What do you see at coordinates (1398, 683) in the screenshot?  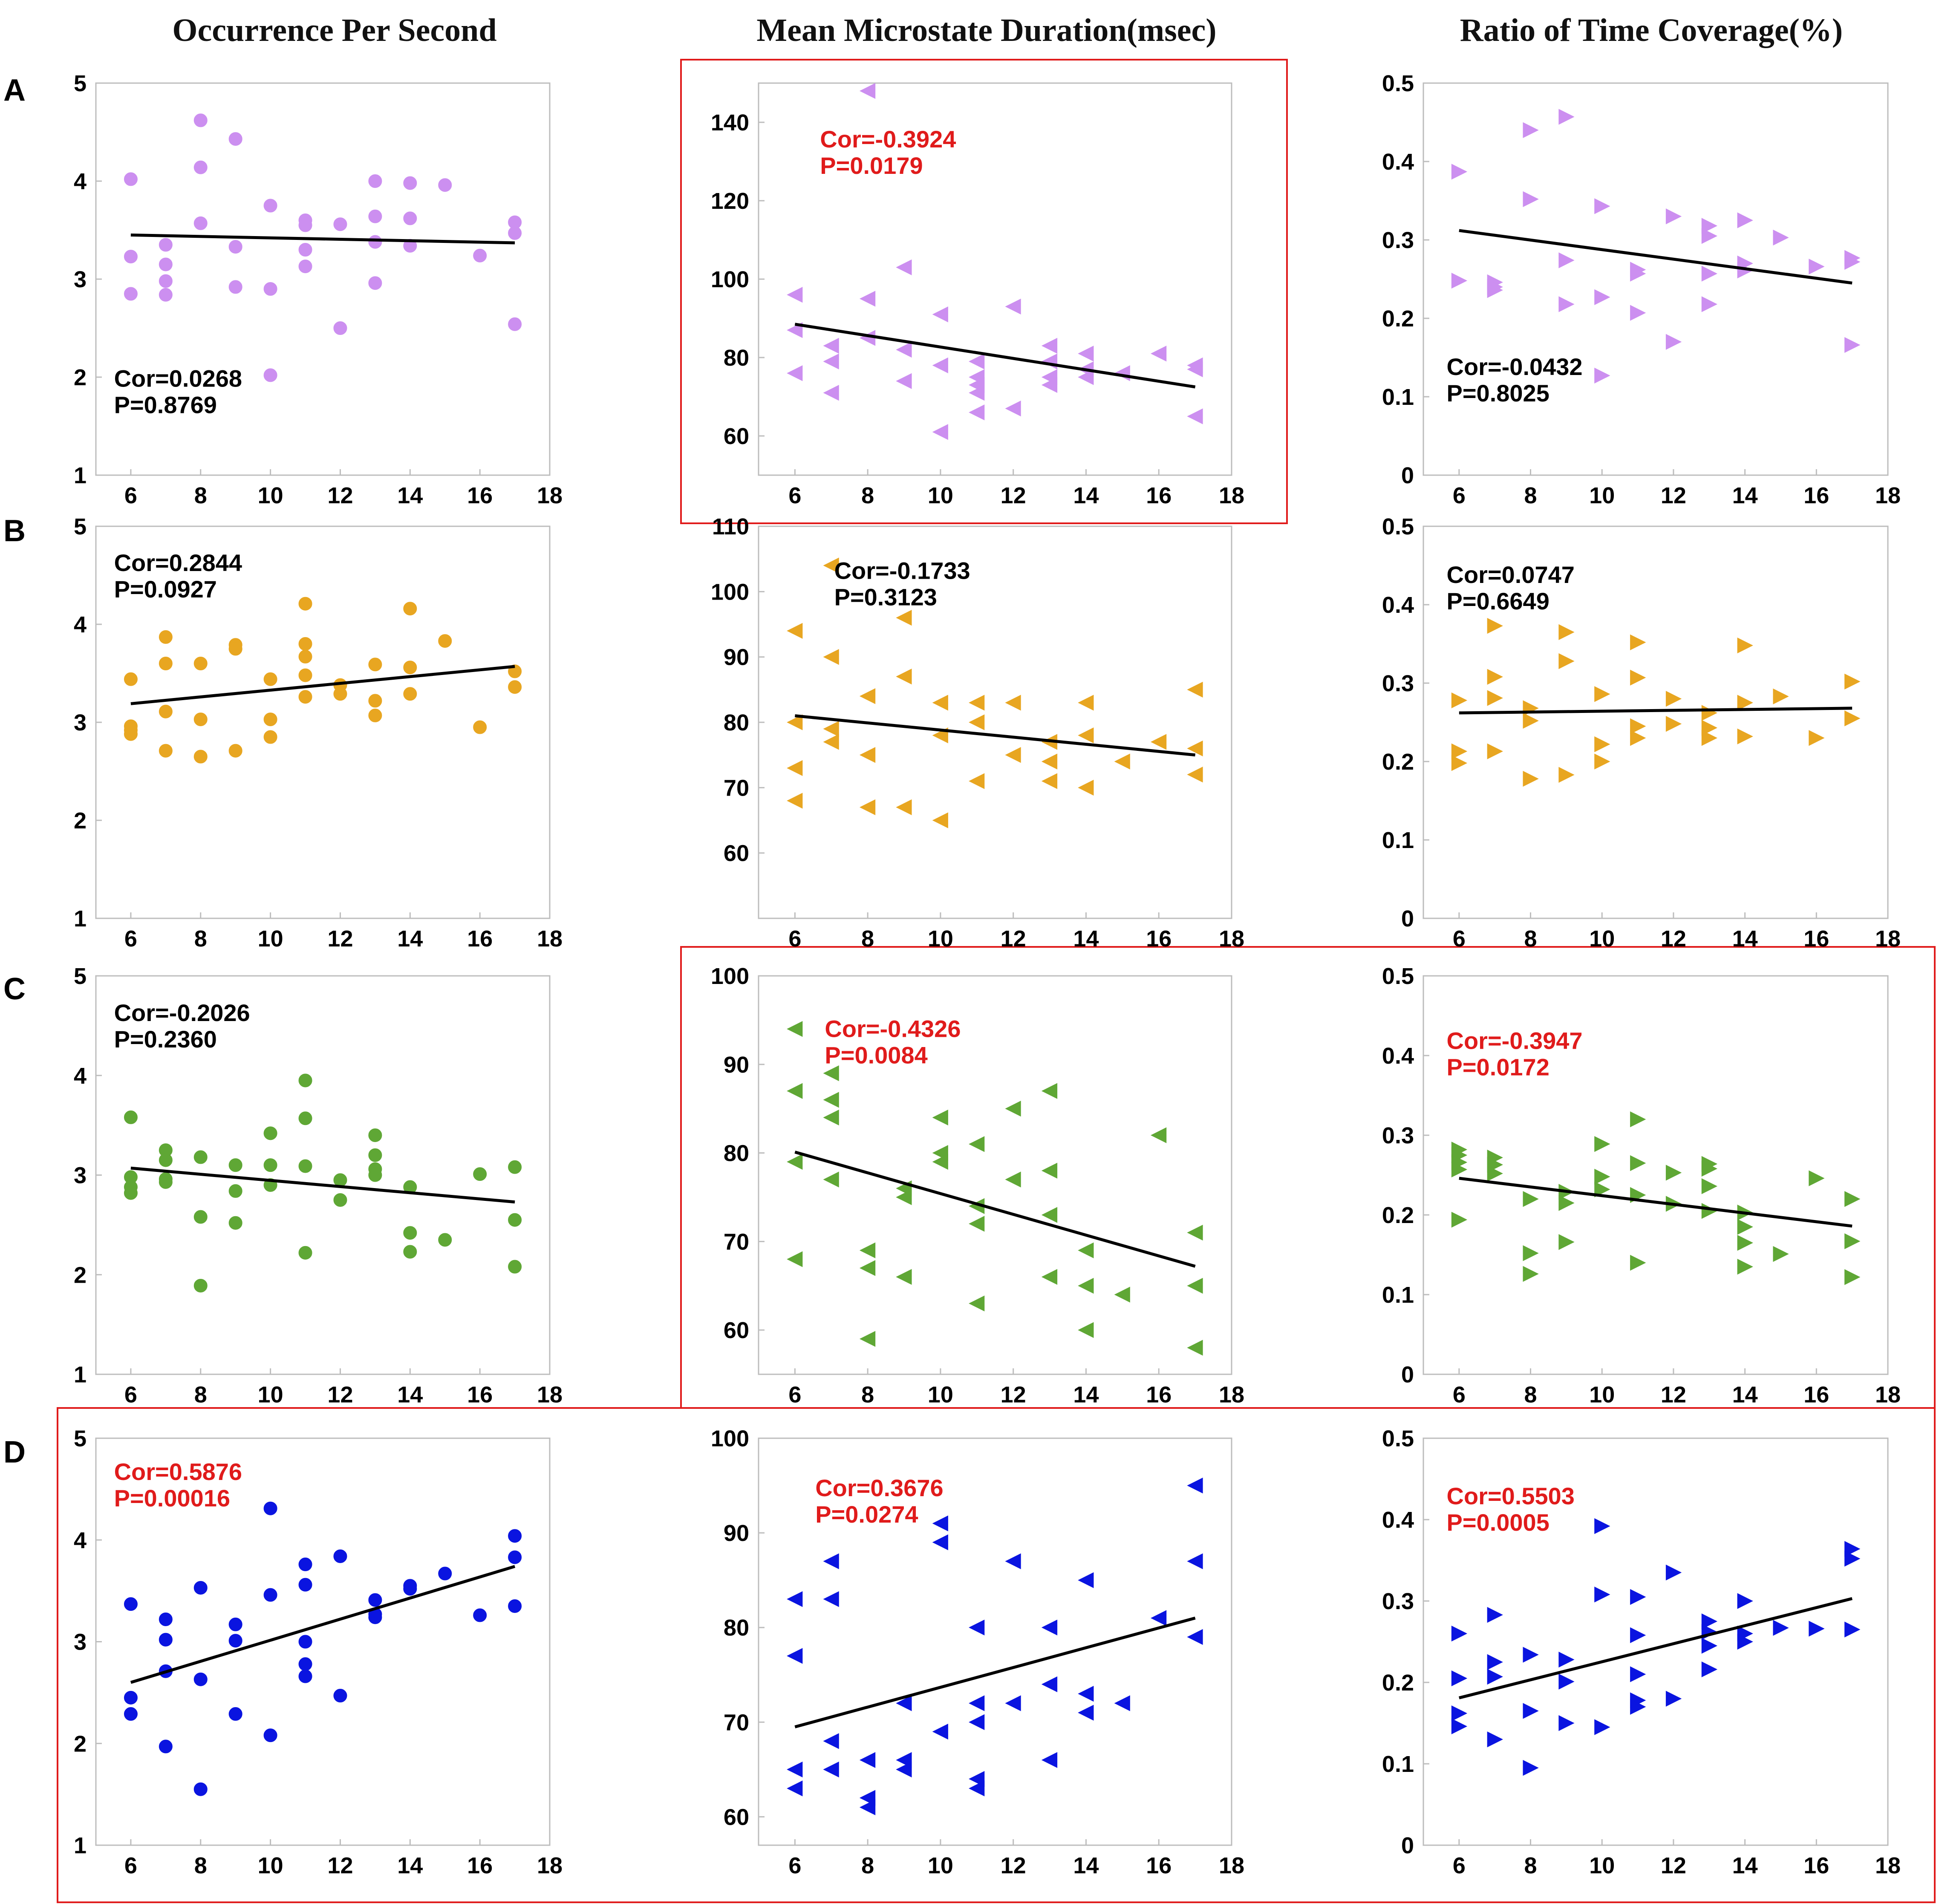 I see `y-tick-label: 0.3` at bounding box center [1398, 683].